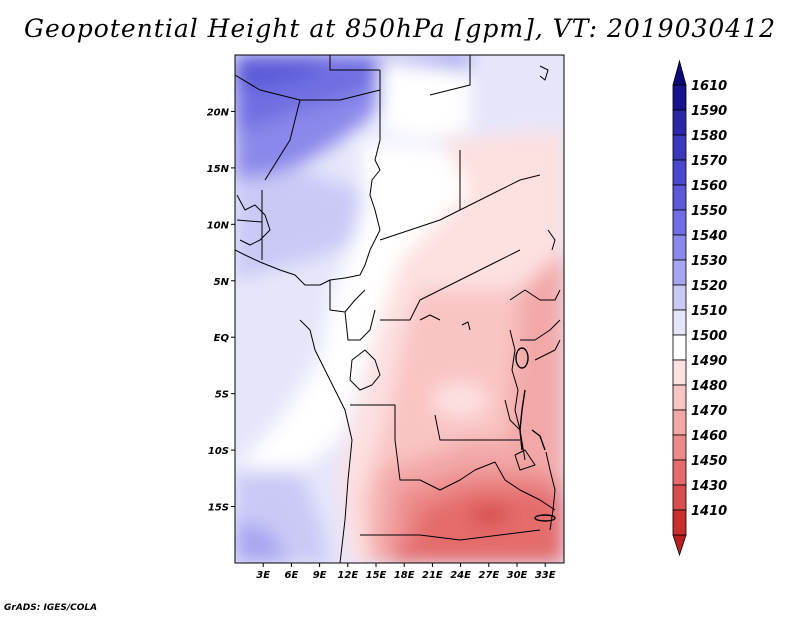 The image size is (800, 618). What do you see at coordinates (218, 169) in the screenshot?
I see `lat-tick-label: 15N` at bounding box center [218, 169].